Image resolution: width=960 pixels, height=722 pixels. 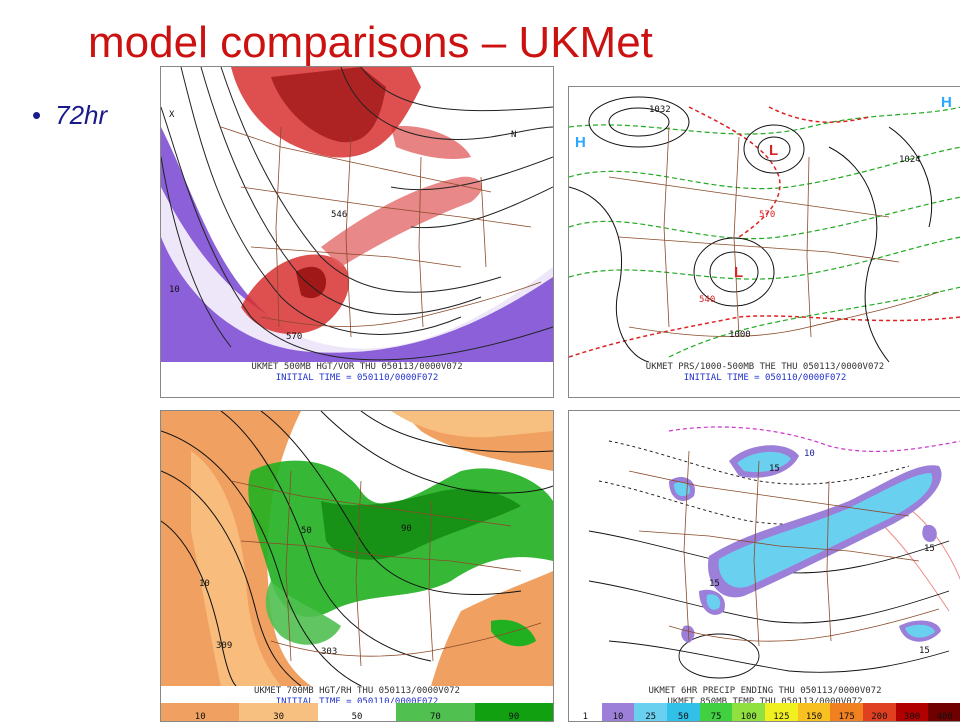 I want to click on bullet-item: • 72hr, so click(x=69, y=115).